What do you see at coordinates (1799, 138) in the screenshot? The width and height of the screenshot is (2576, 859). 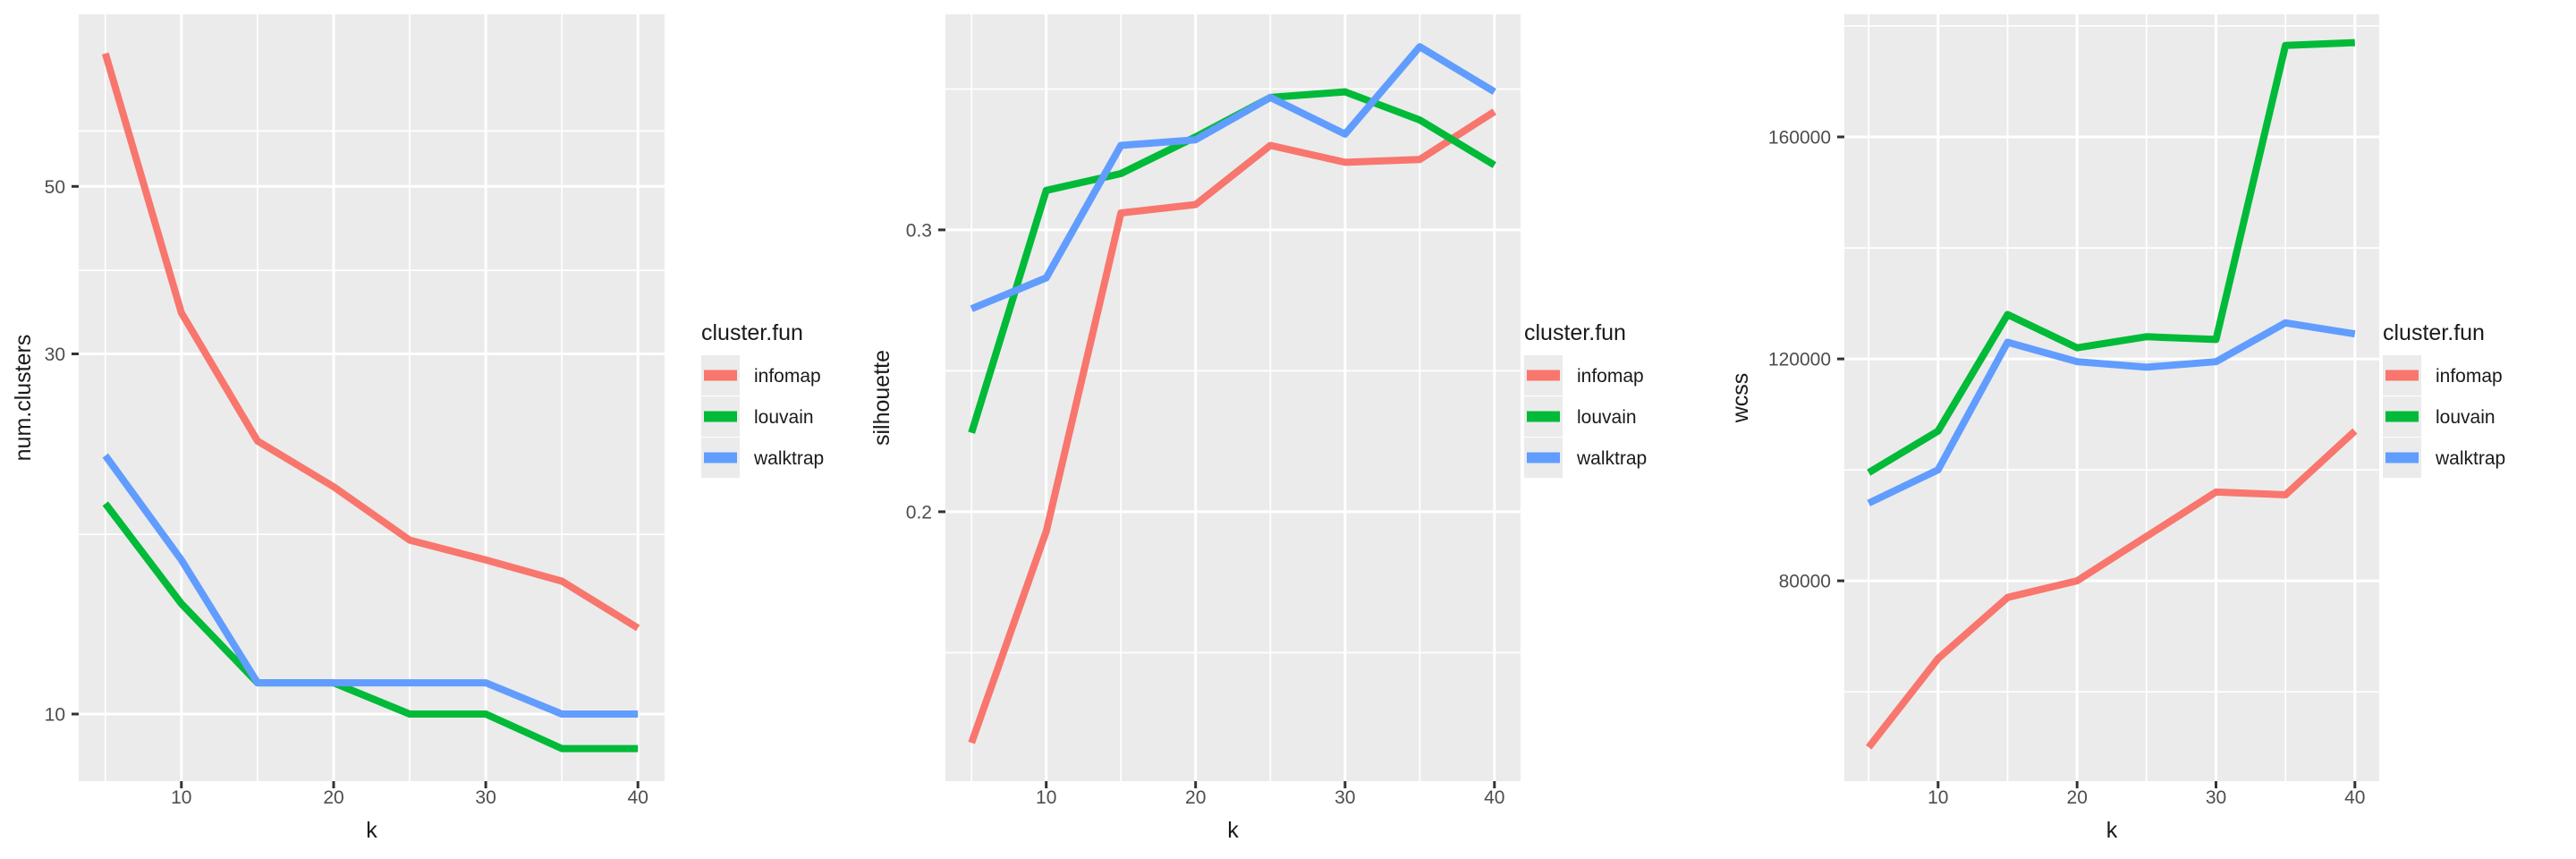 I see `y-tick-label: 160000` at bounding box center [1799, 138].